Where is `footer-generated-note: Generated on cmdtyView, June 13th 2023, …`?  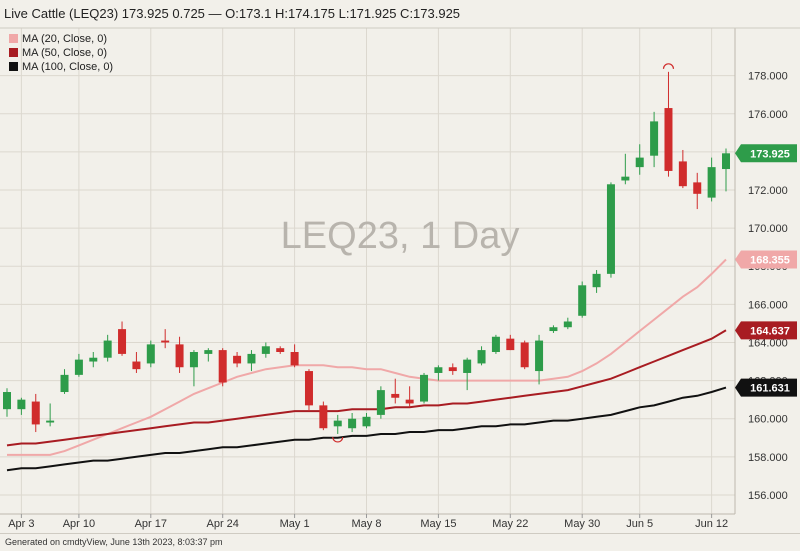
footer-generated-note: Generated on cmdtyView, June 13th 2023, … is located at coordinates (400, 542).